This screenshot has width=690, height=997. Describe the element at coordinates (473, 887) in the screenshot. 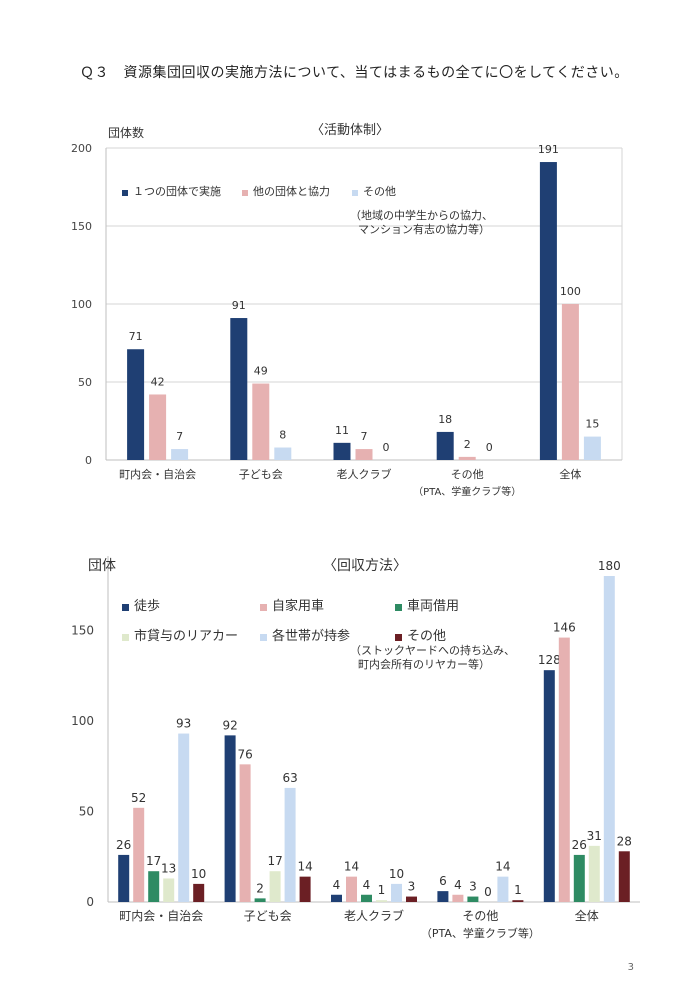

I see `chart2-data-label: 3` at that location.